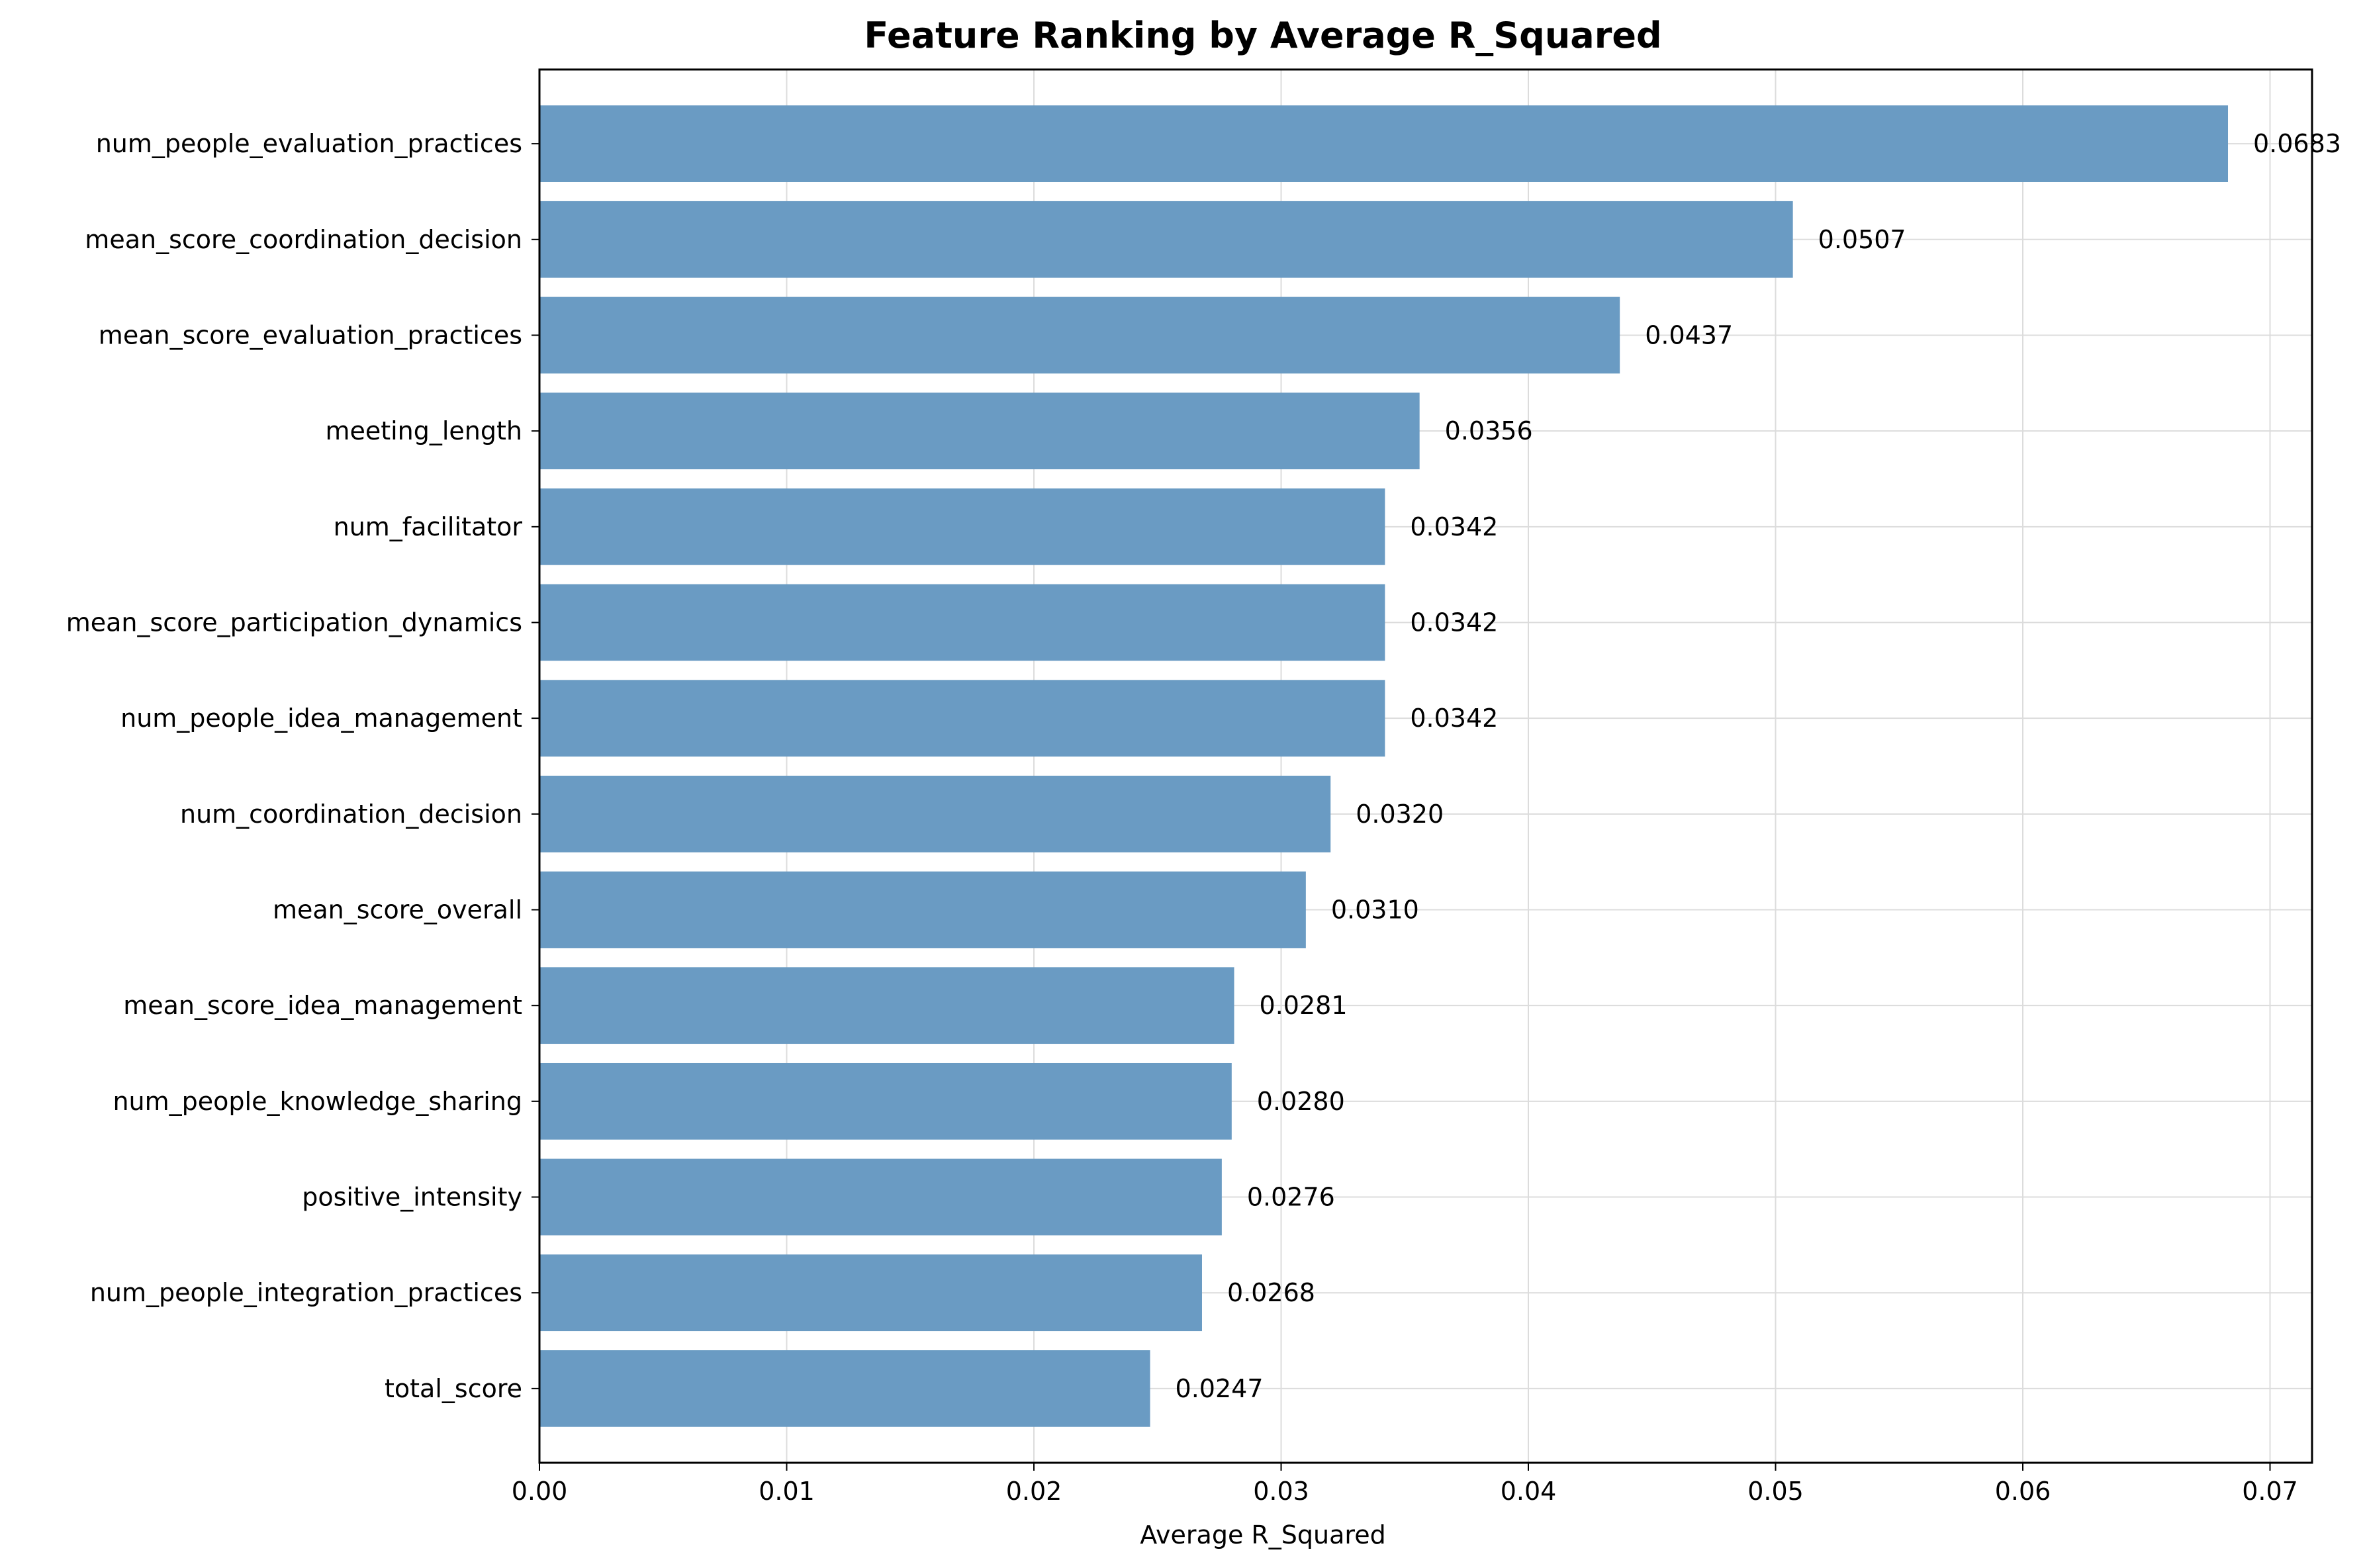 Image resolution: width=2365 pixels, height=1568 pixels. Describe the element at coordinates (2270, 1491) in the screenshot. I see `x-tick-label: 0.07` at that location.